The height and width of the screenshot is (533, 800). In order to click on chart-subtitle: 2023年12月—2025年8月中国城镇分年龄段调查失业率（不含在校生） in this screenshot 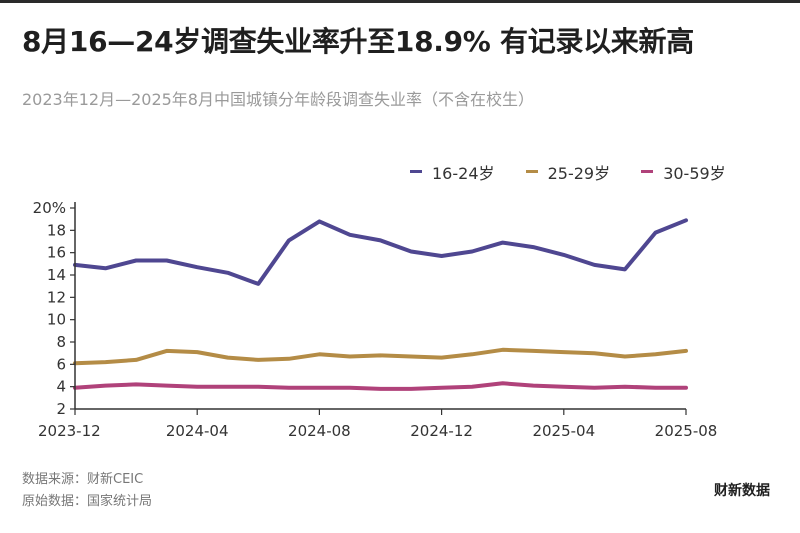, I will do `click(278, 99)`.